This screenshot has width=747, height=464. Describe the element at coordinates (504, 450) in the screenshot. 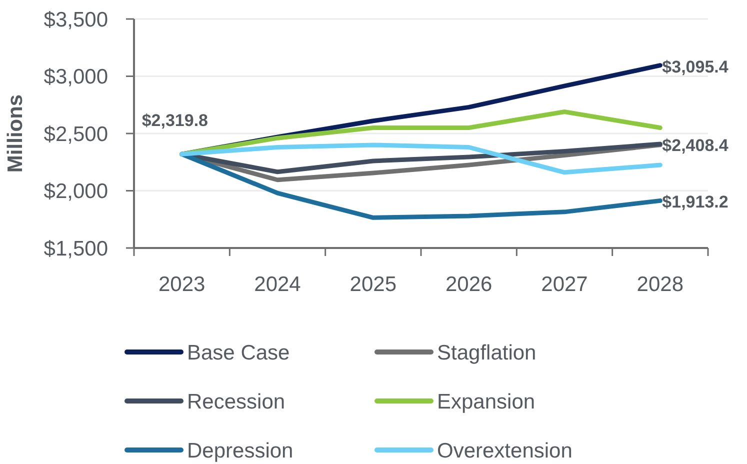

I see `legend-label: Overextension` at that location.